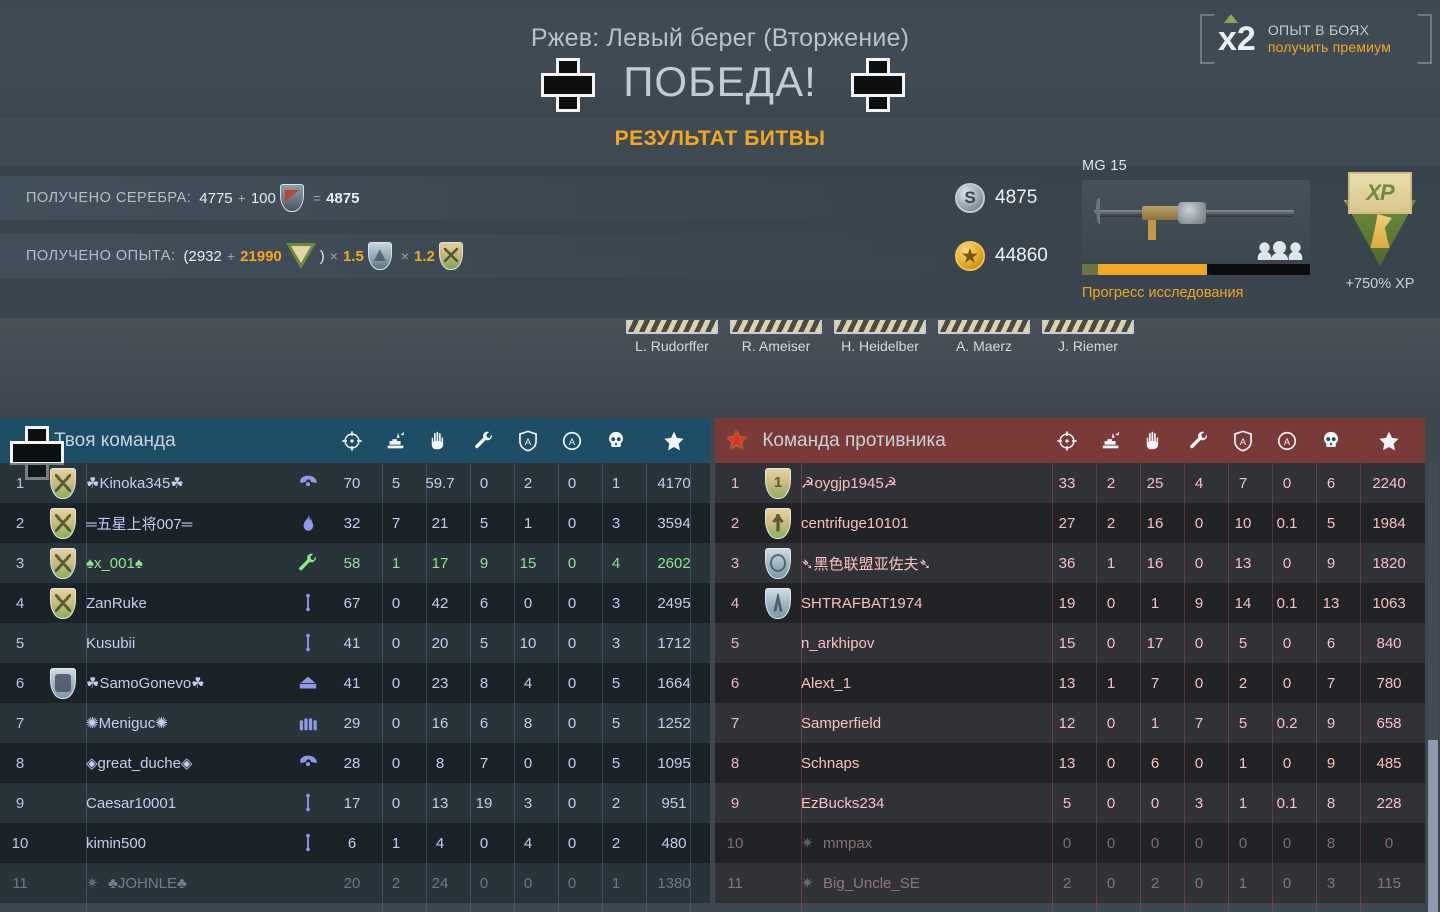 The width and height of the screenshot is (1440, 912). I want to click on vehicle-class-icon, so click(308, 763).